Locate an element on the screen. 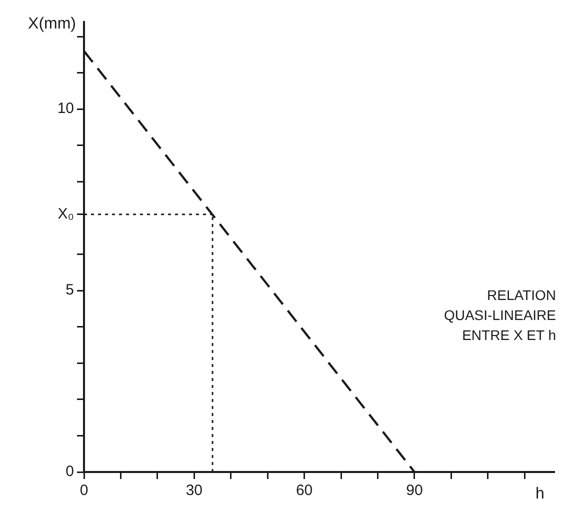 The height and width of the screenshot is (509, 568). y-tick-label: 0 is located at coordinates (70, 471).